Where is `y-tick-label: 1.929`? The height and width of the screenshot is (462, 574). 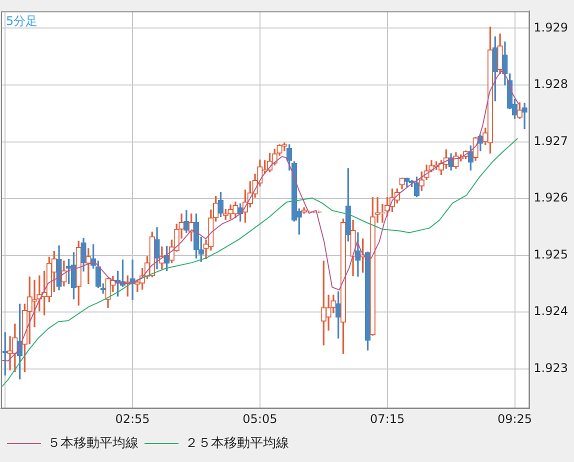
y-tick-label: 1.929 is located at coordinates (551, 27).